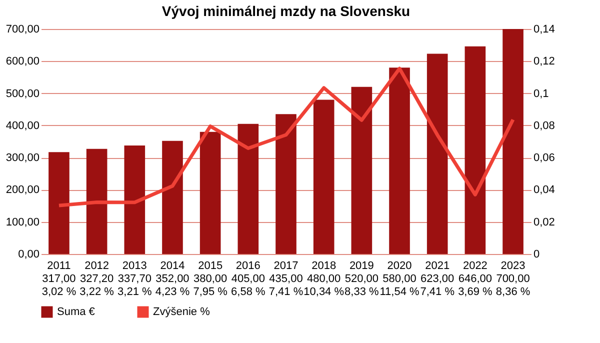 The image size is (600, 343). Describe the element at coordinates (475, 292) in the screenshot. I see `data-label: 3,69 %` at that location.